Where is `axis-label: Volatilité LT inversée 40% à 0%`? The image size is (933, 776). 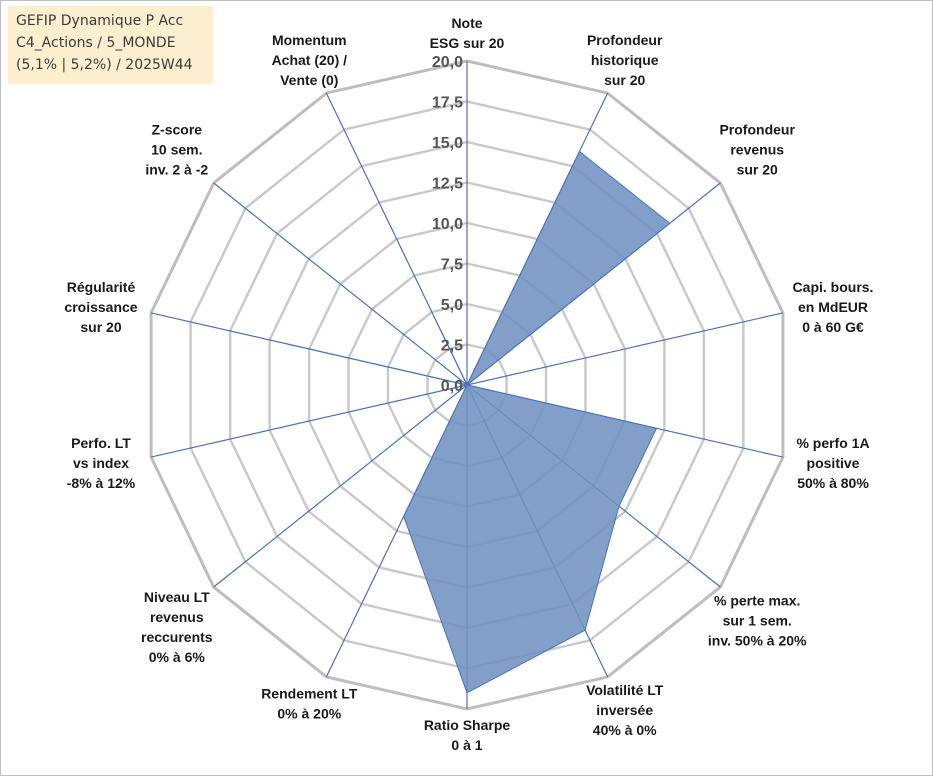 axis-label: Volatilité LT inversée 40% à 0% is located at coordinates (625, 710).